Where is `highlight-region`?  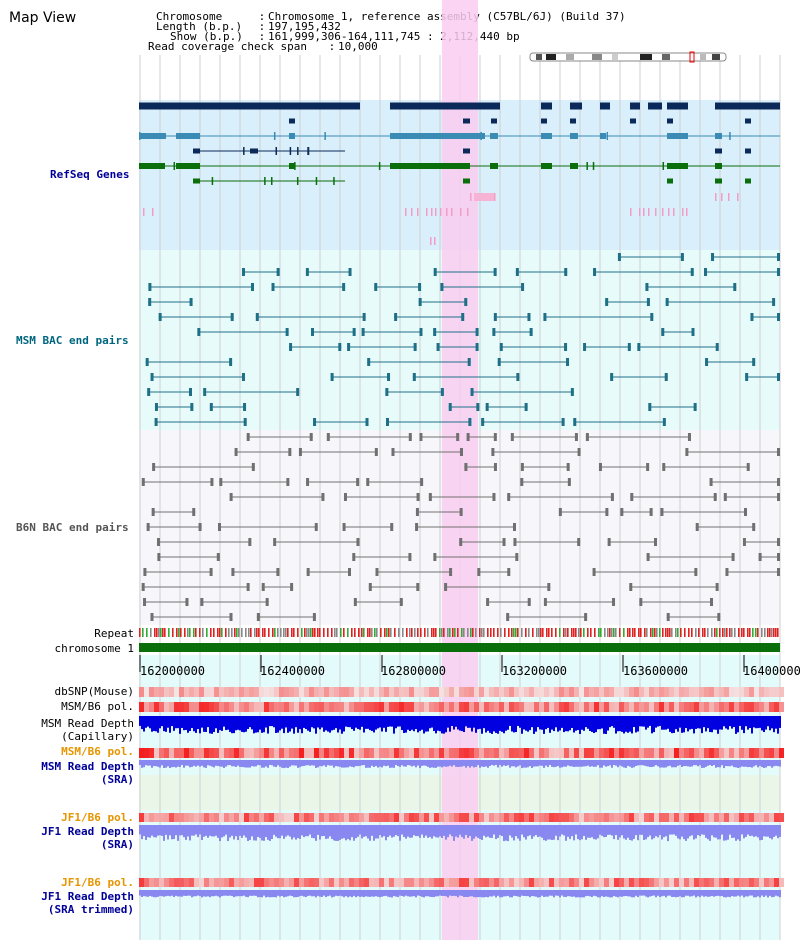 highlight-region is located at coordinates (460, 470).